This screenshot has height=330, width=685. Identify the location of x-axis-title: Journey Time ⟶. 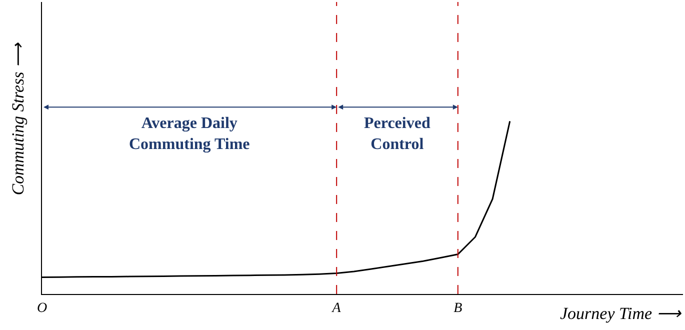
(621, 313).